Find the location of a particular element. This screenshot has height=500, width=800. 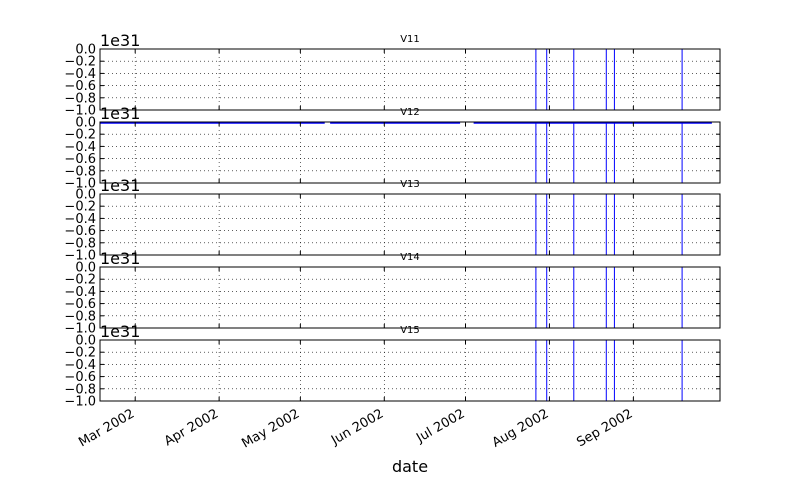

subplot-v11: 0.0−0.2−0.4−0.6−0.8−1.0 1e31 V11 is located at coordinates (392, 75).